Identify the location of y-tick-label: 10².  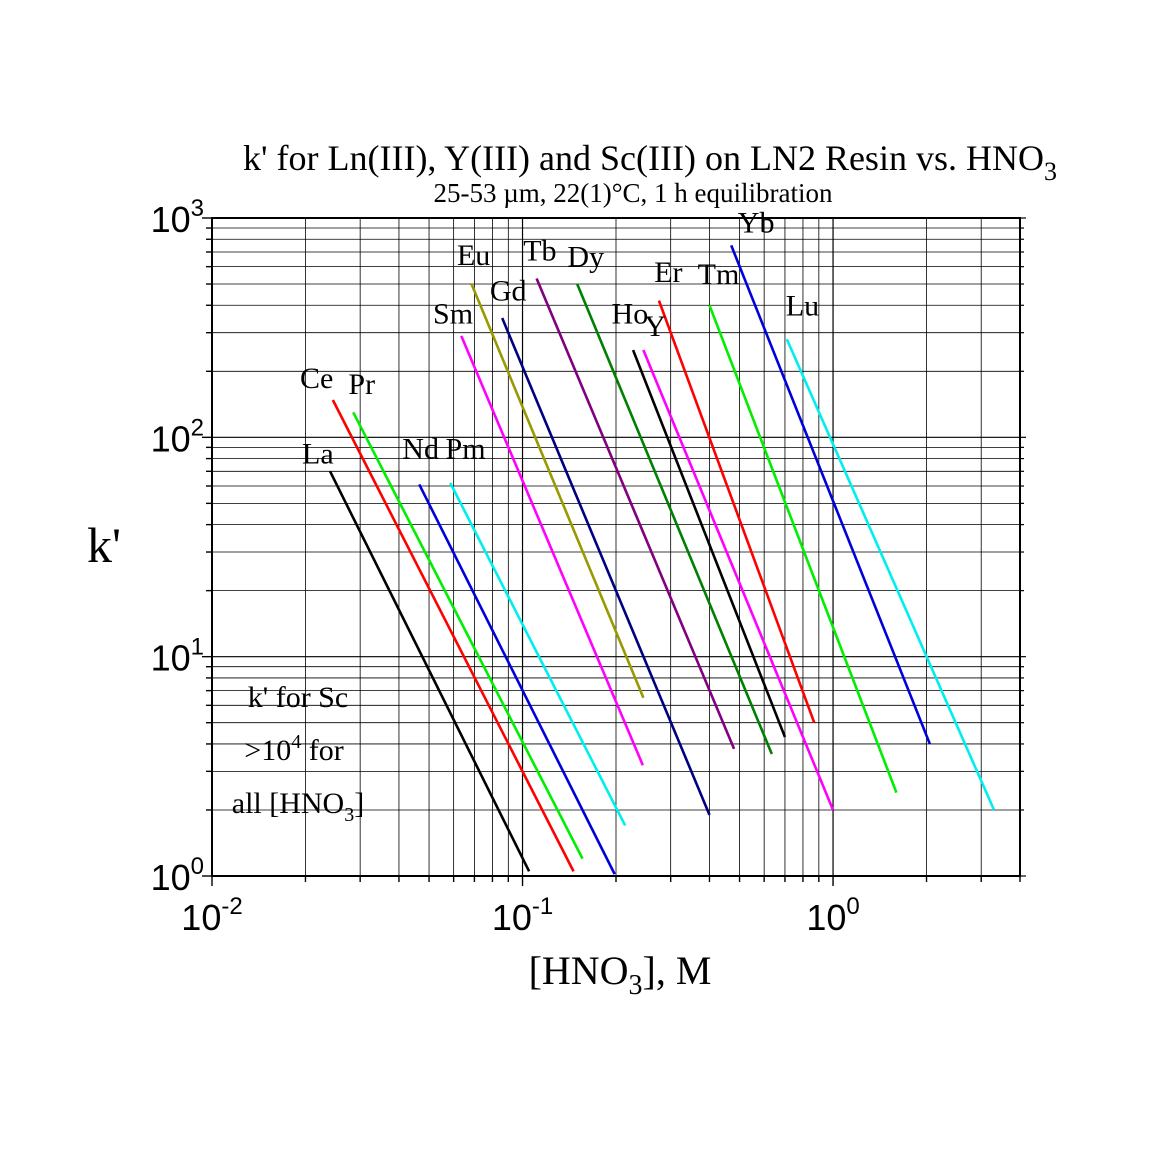
(177, 436).